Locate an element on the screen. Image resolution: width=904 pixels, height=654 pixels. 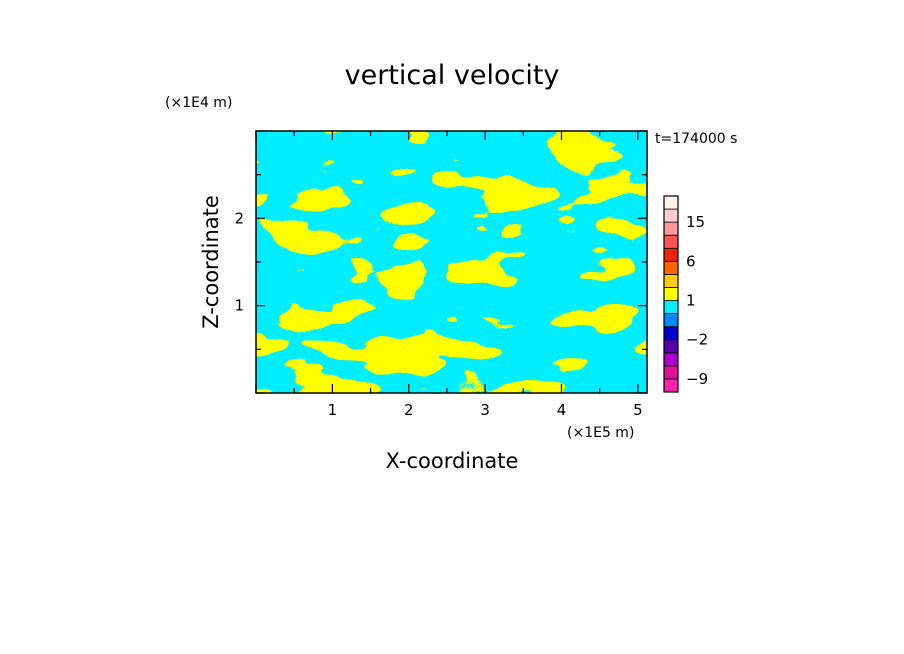
colorbar-label: −2 is located at coordinates (697, 340).